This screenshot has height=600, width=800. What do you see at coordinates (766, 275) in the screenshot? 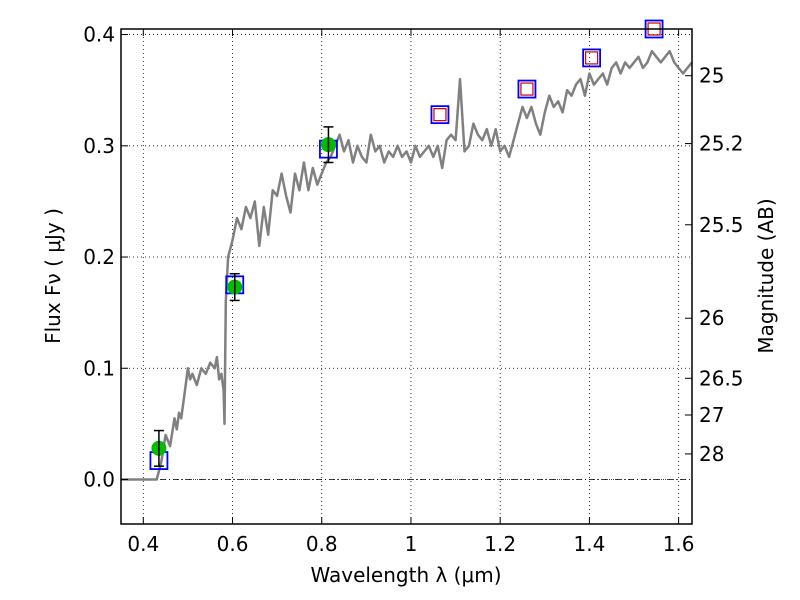
I see `y-axis-right-label: Magnitude (AB)` at bounding box center [766, 275].